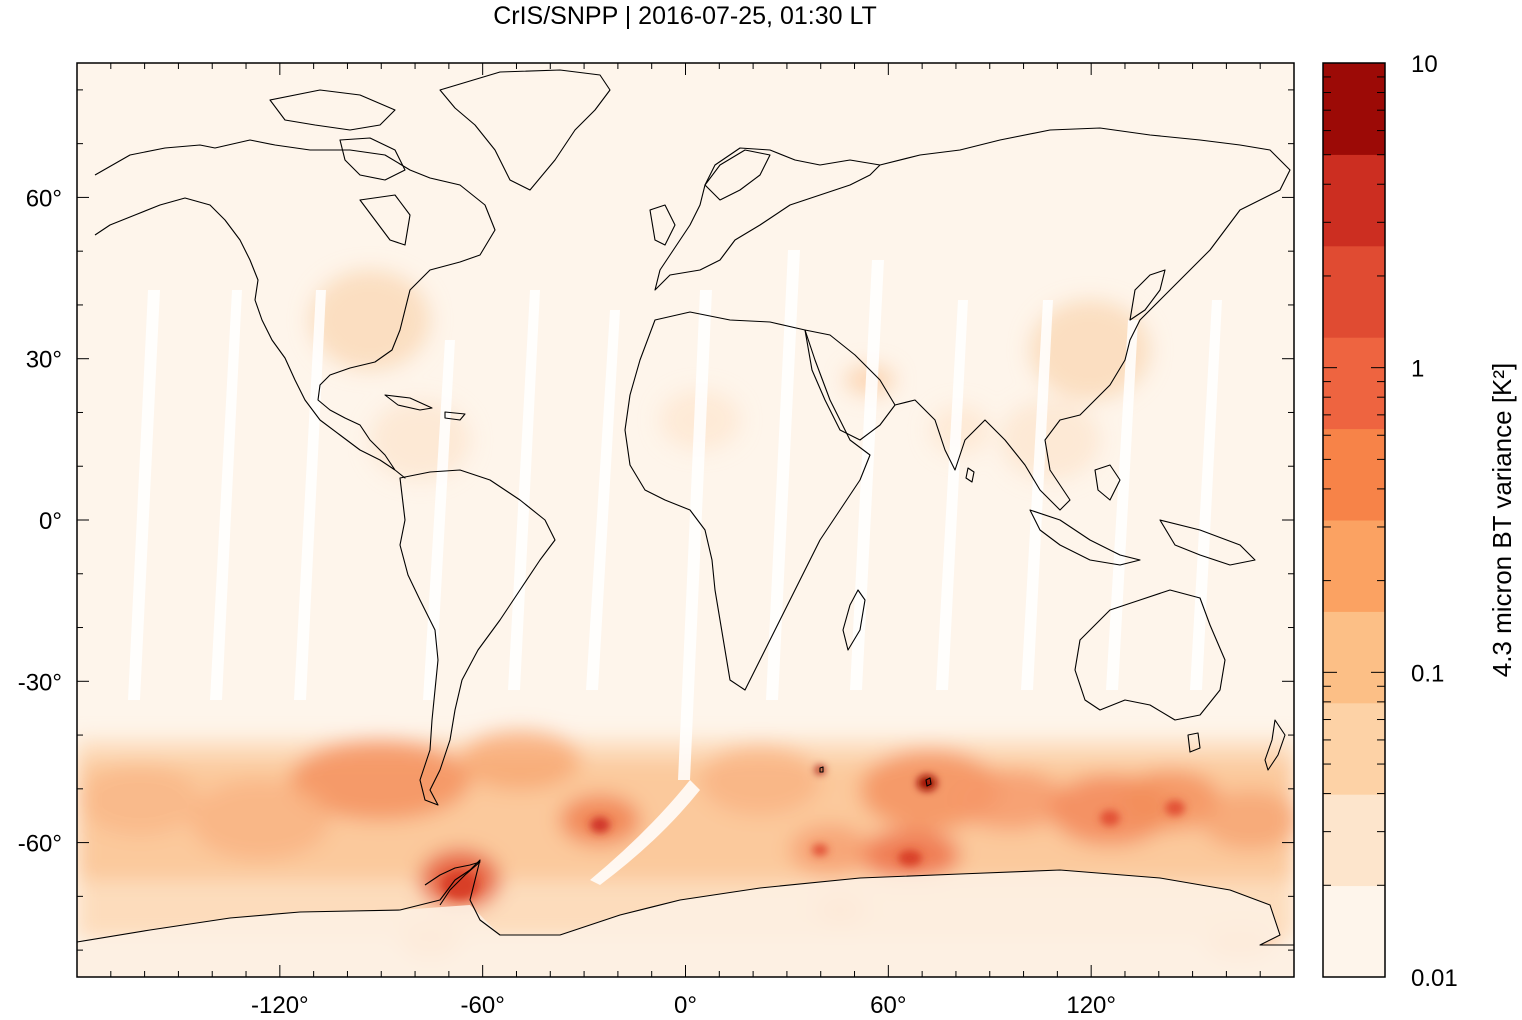  I want to click on y-tick-label: 0°, so click(50, 521).